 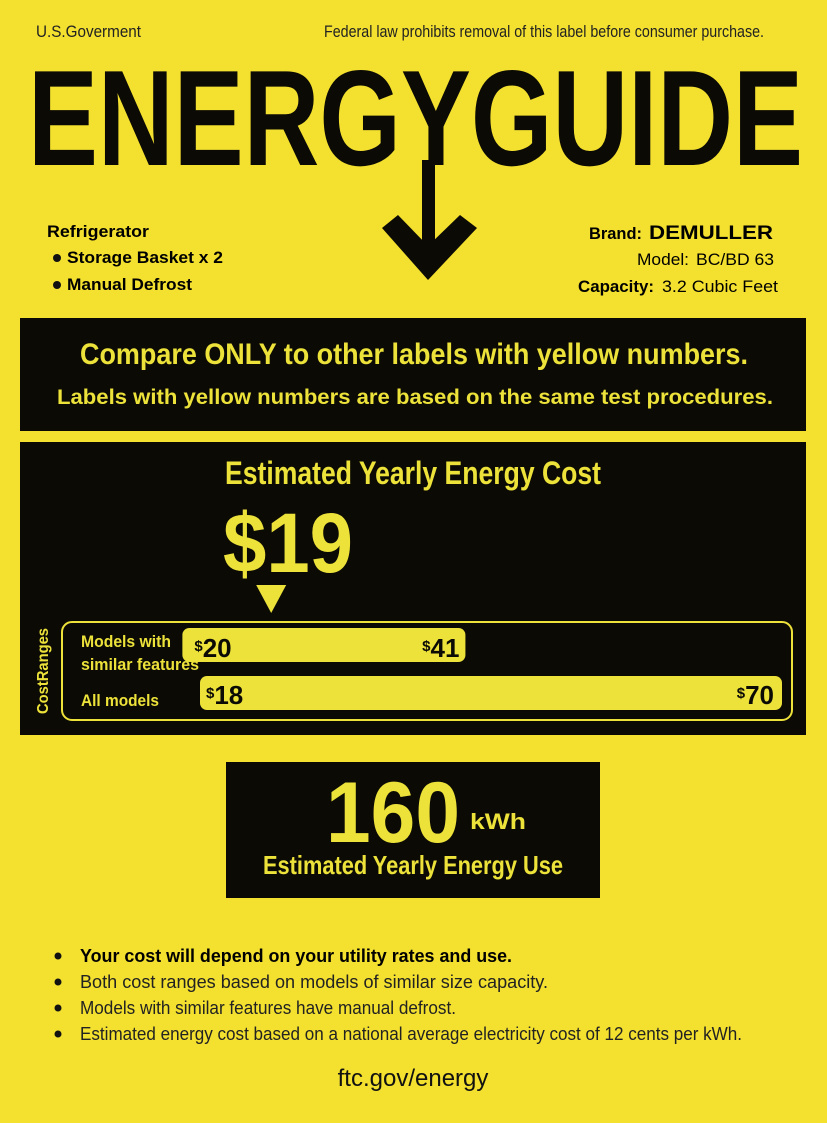 I want to click on estimated-cost-value: $19, so click(x=288, y=543).